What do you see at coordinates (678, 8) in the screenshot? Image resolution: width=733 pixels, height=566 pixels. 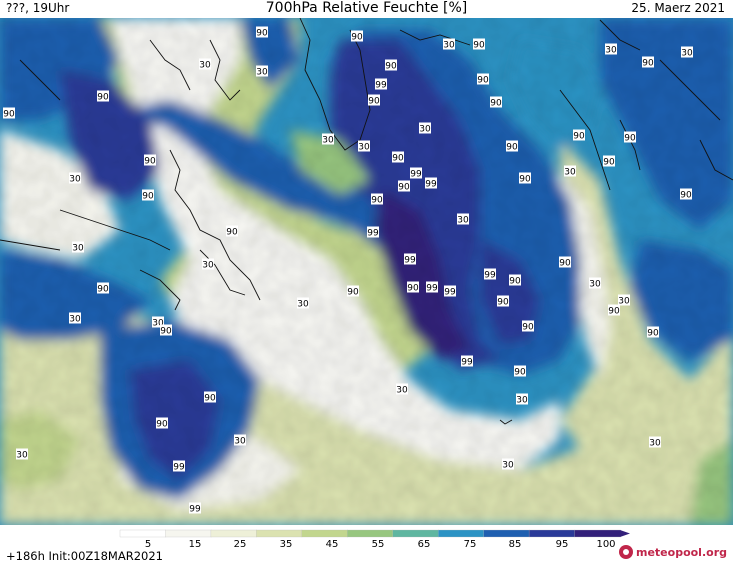 I see `valid-date: 25. Maerz 2021` at bounding box center [678, 8].